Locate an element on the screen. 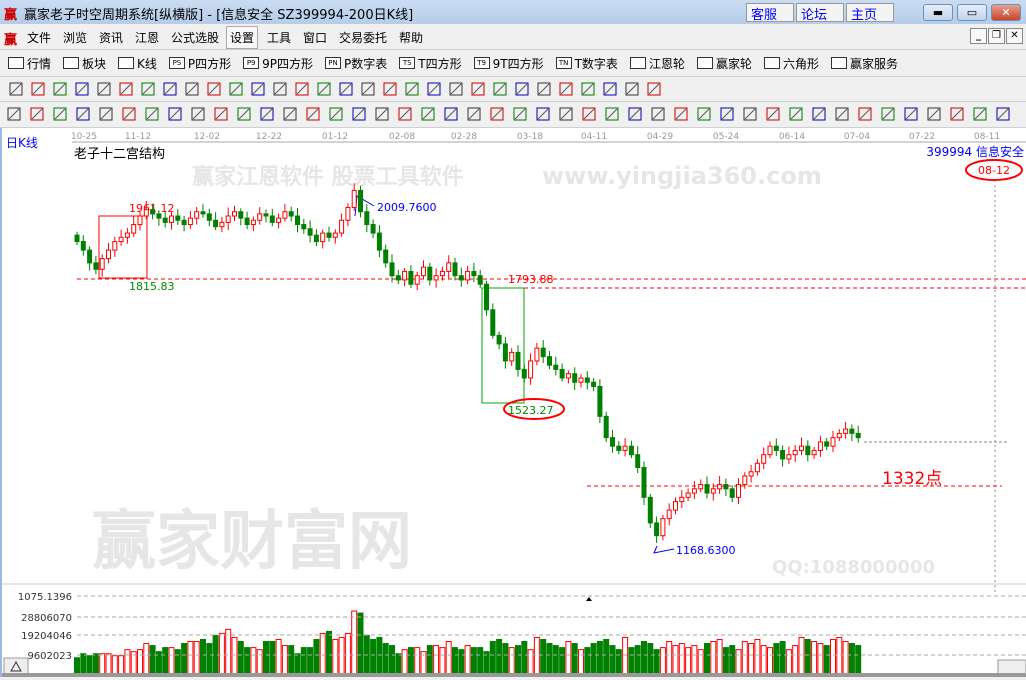 The width and height of the screenshot is (1026, 680). horizontal-scrollbar is located at coordinates (514, 675).